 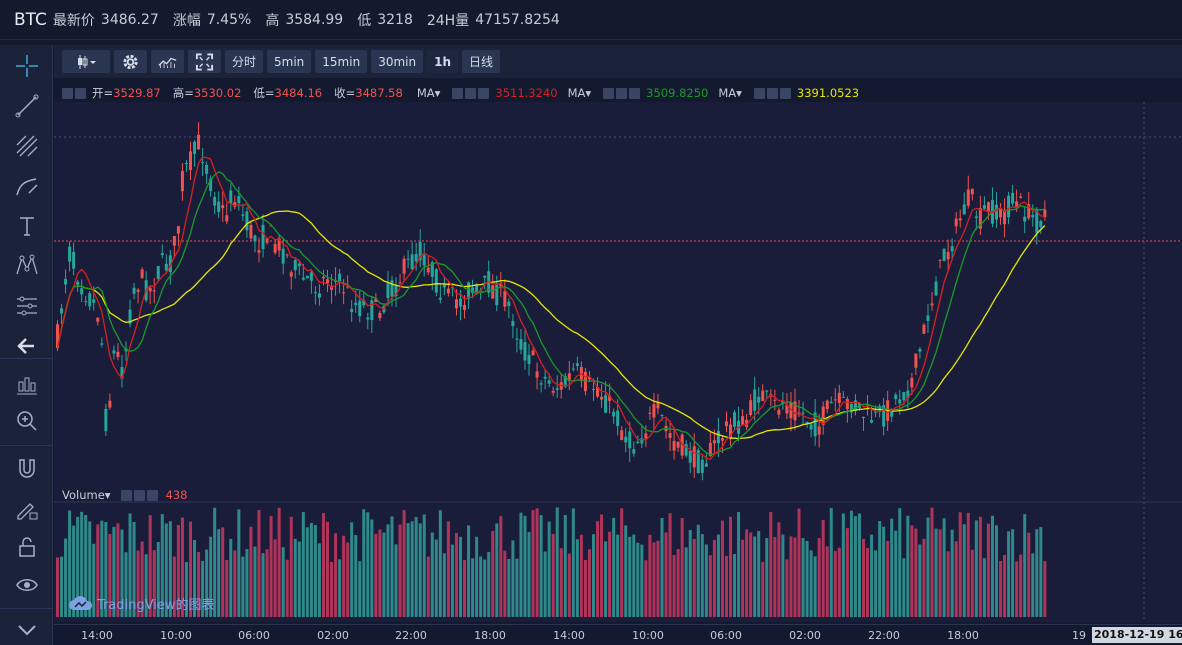 I want to click on ma2-close-icon, so click(x=635, y=93).